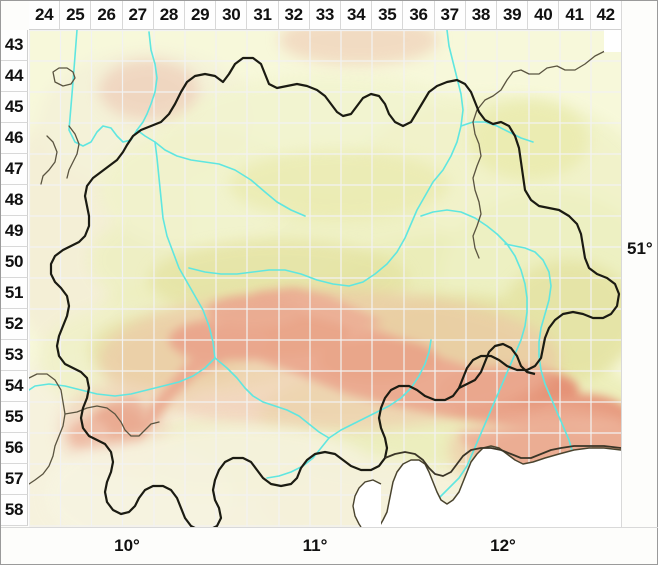  I want to click on grid-column-label-24: 24, so click(45, 15).